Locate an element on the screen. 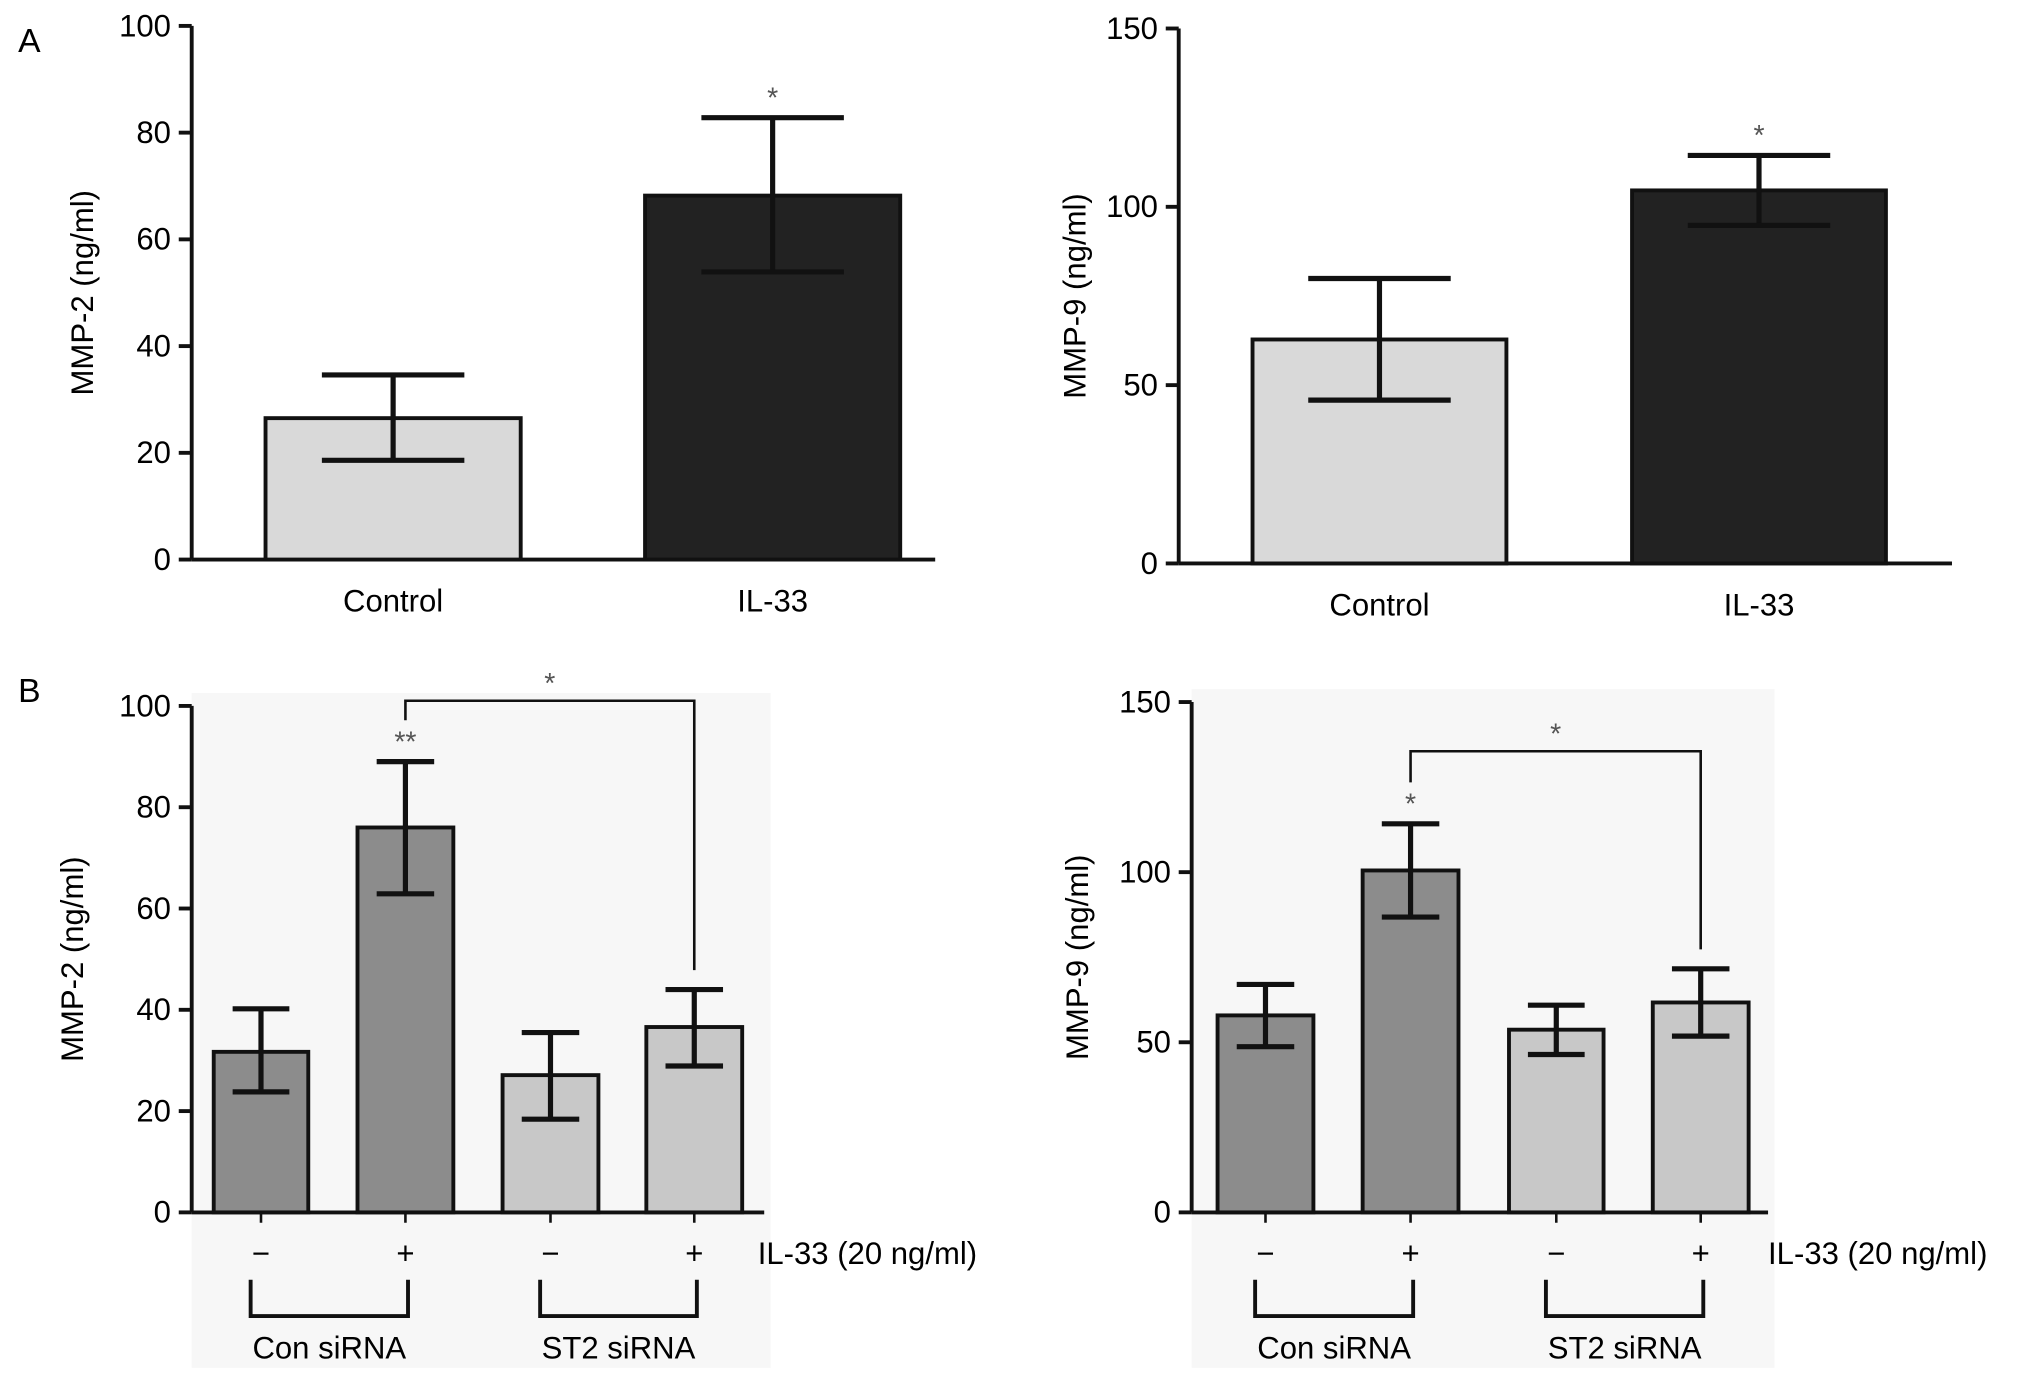  significance-marker: ** is located at coordinates (405, 742).